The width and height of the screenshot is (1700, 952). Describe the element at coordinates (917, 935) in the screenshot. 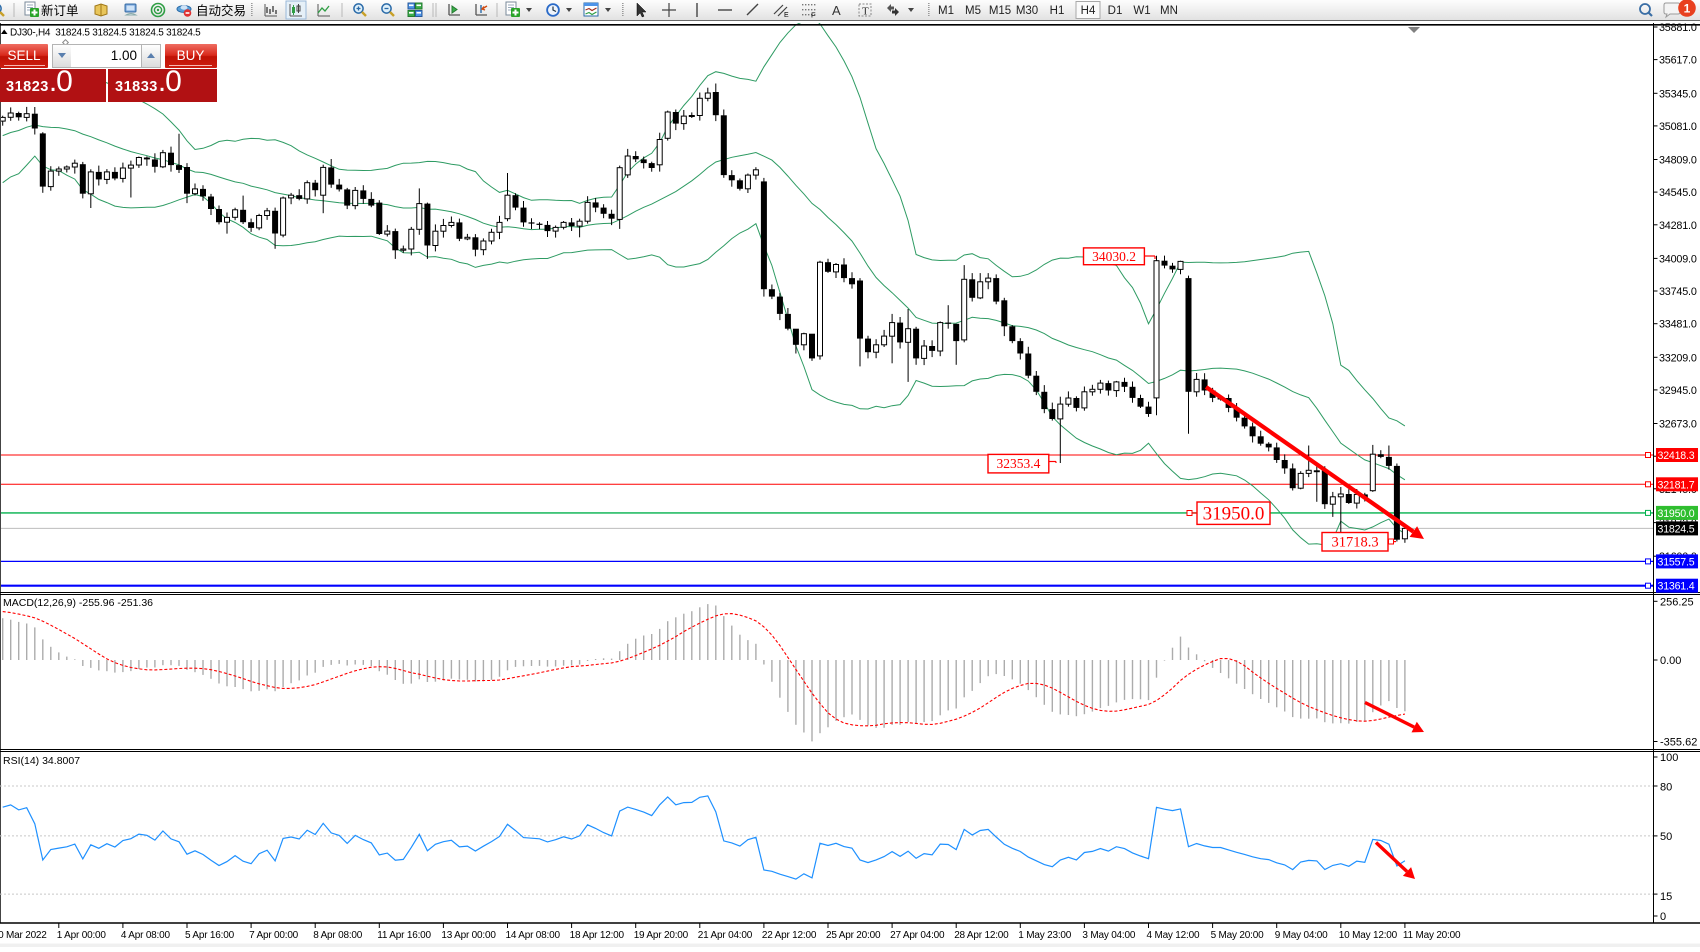

I see `svg-text: 27 Apr 04:00` at that location.